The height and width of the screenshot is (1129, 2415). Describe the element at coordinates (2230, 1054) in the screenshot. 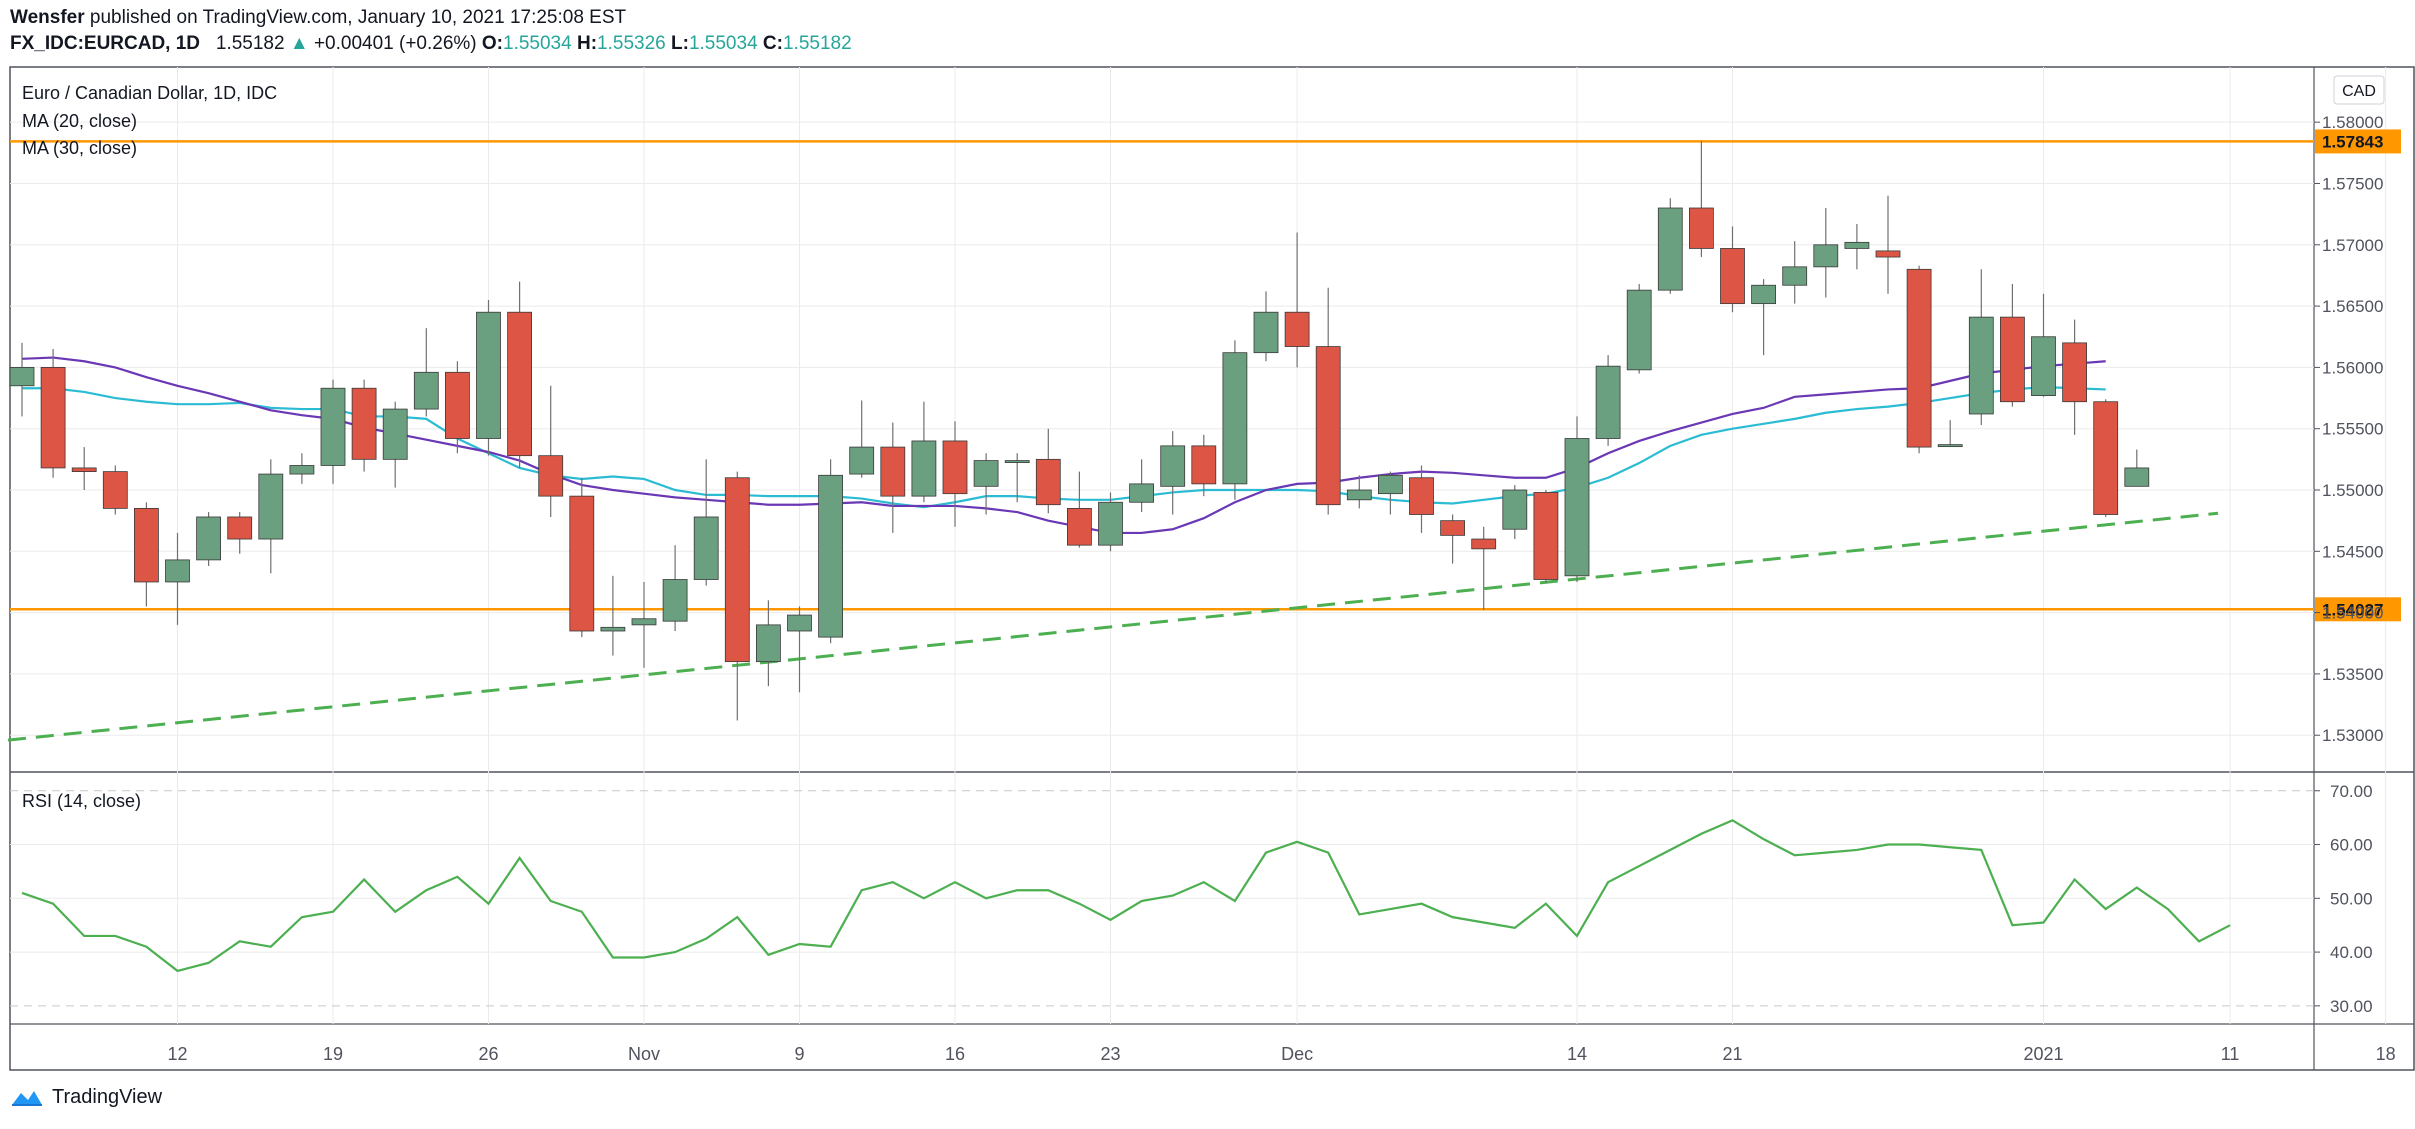

I see `x-tick-label: 11` at that location.